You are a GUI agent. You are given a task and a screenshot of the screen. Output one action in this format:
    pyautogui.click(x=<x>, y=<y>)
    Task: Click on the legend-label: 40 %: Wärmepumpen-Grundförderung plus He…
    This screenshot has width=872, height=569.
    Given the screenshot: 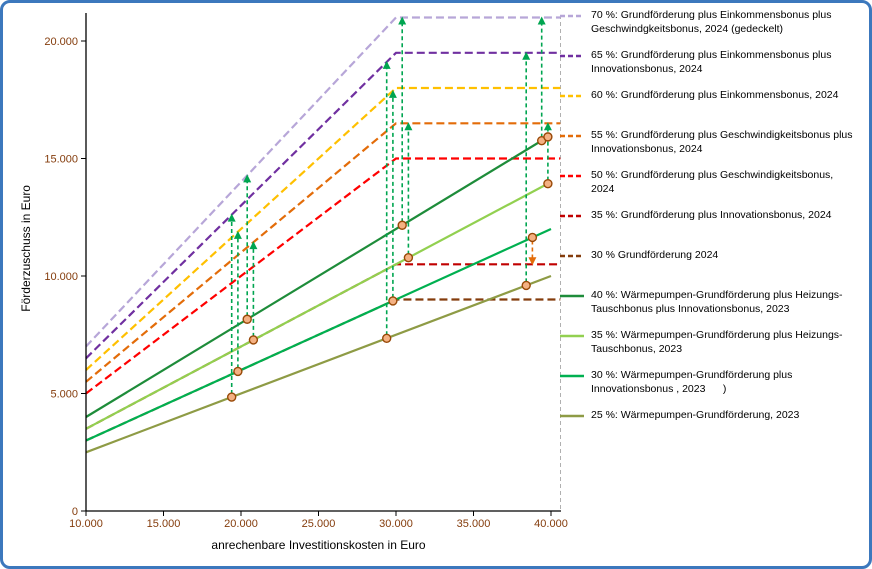 What is the action you would take?
    pyautogui.click(x=717, y=302)
    